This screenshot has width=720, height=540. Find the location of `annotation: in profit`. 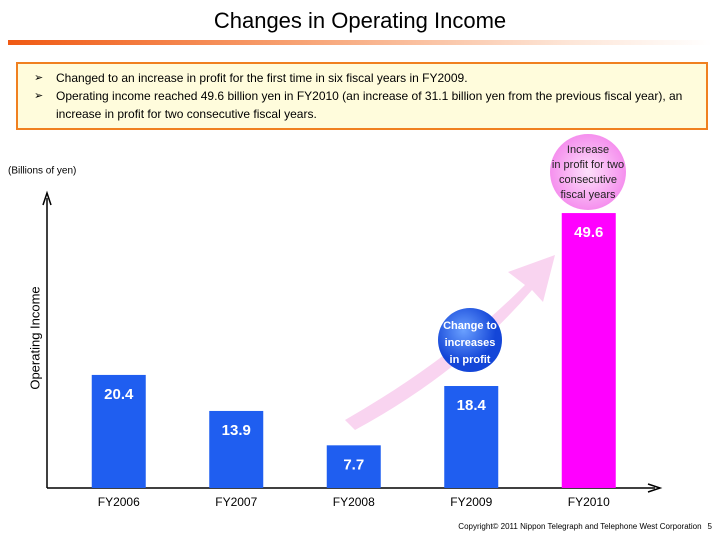

annotation: in profit is located at coordinates (470, 360).